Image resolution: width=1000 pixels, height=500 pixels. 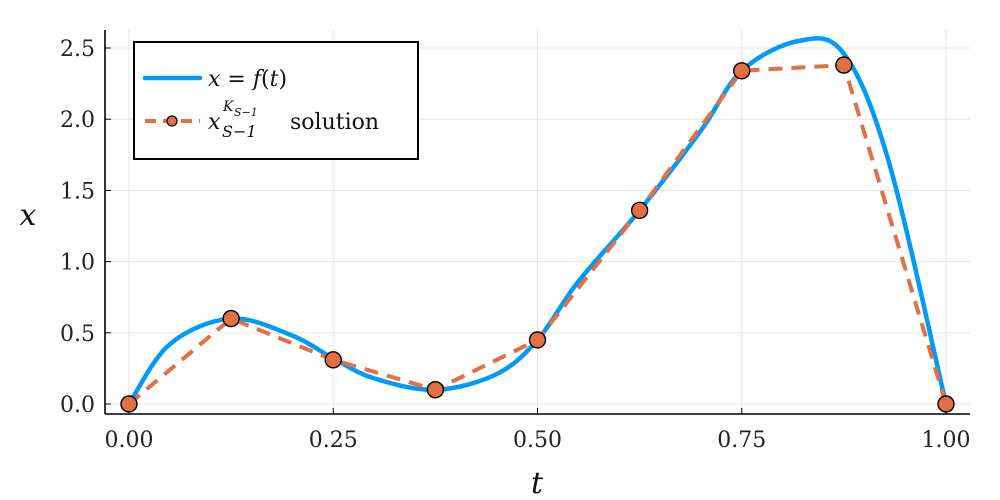 What do you see at coordinates (741, 440) in the screenshot?
I see `x-tick-label: 0.75` at bounding box center [741, 440].